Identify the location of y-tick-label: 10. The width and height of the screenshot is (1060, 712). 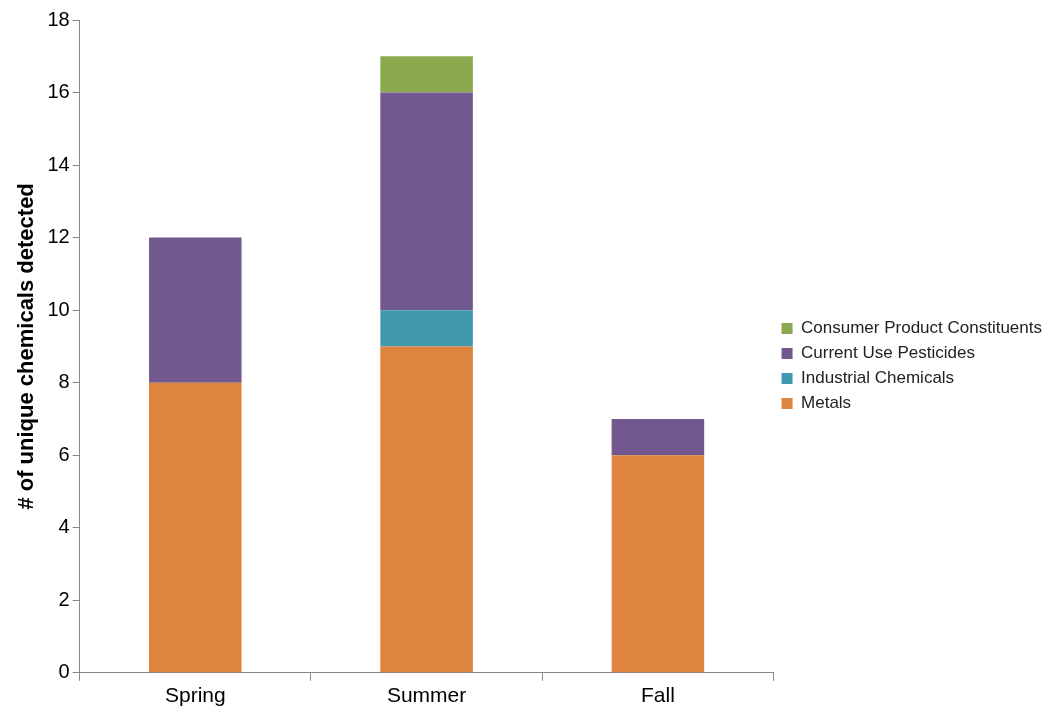
(58, 308).